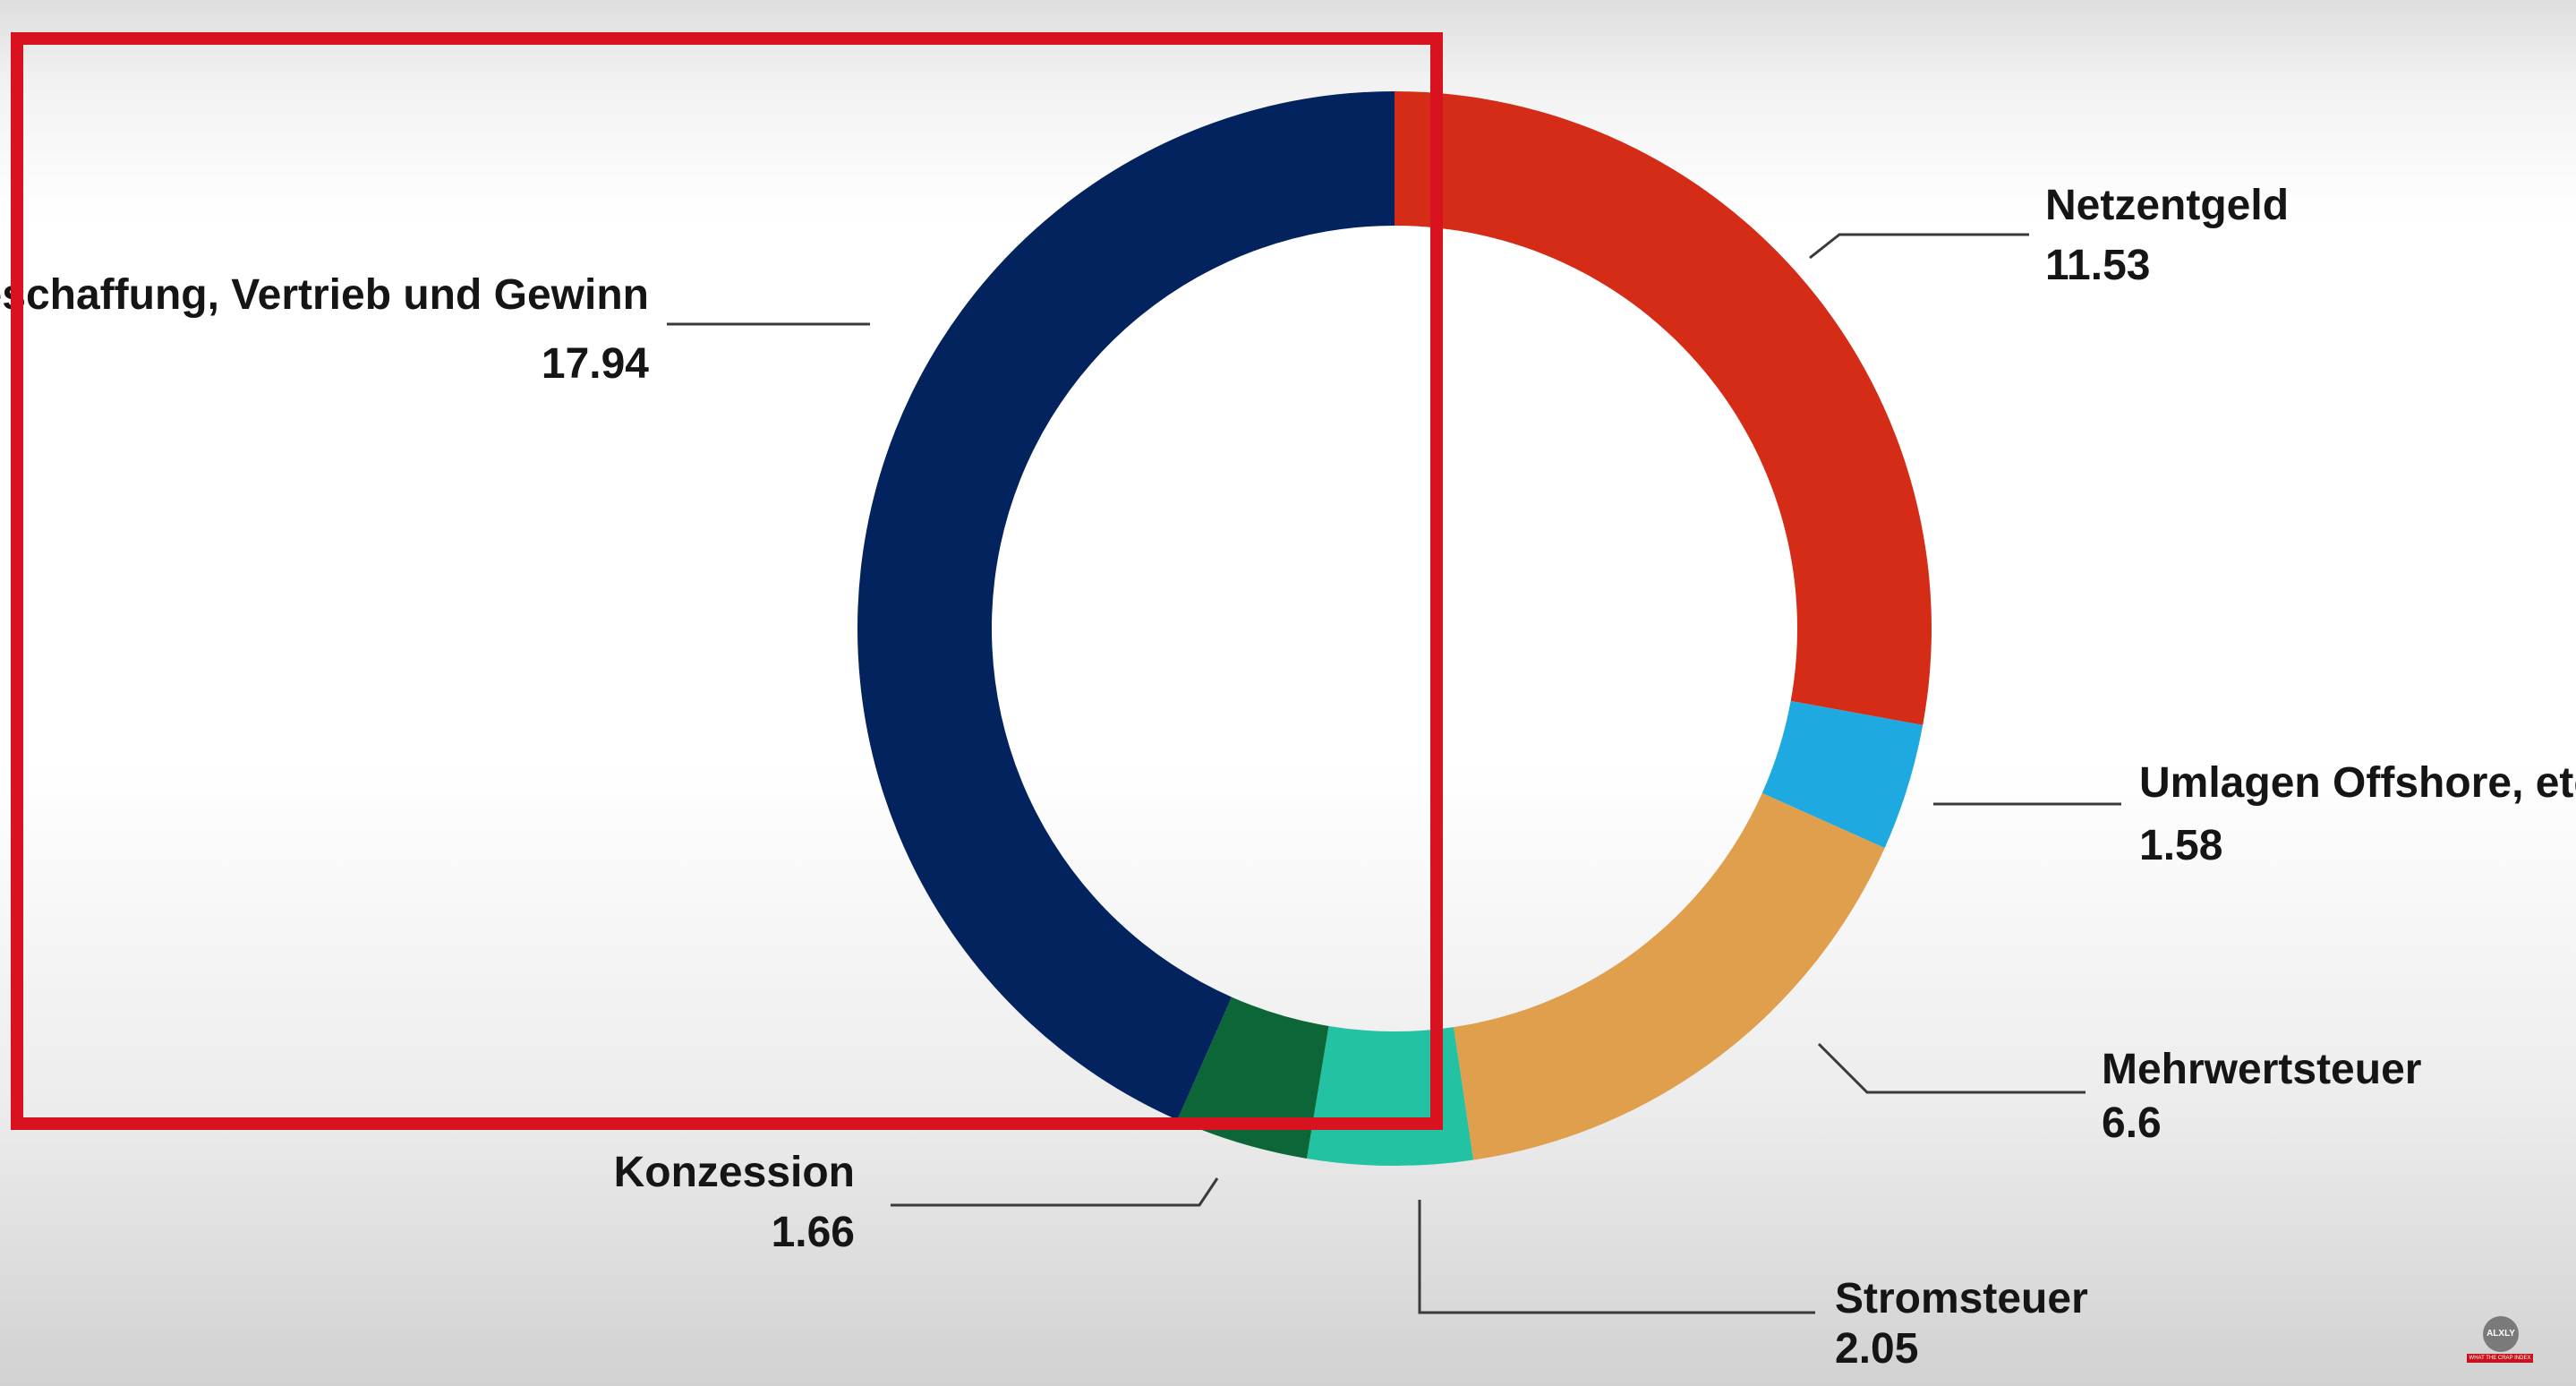 This screenshot has width=2576, height=1386. I want to click on value-netzentgeld: 11.53, so click(2097, 265).